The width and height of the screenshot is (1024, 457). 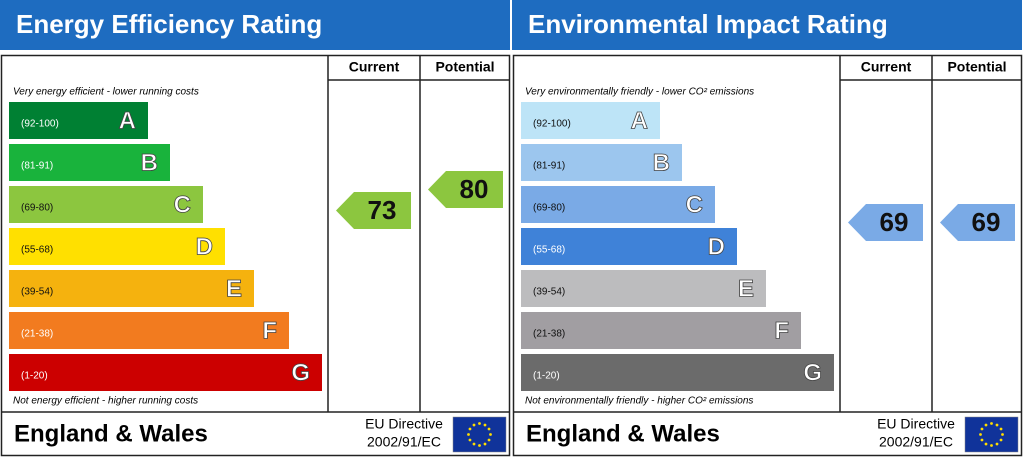 I want to click on panel-title: Environmental Impact Rating, so click(x=708, y=24).